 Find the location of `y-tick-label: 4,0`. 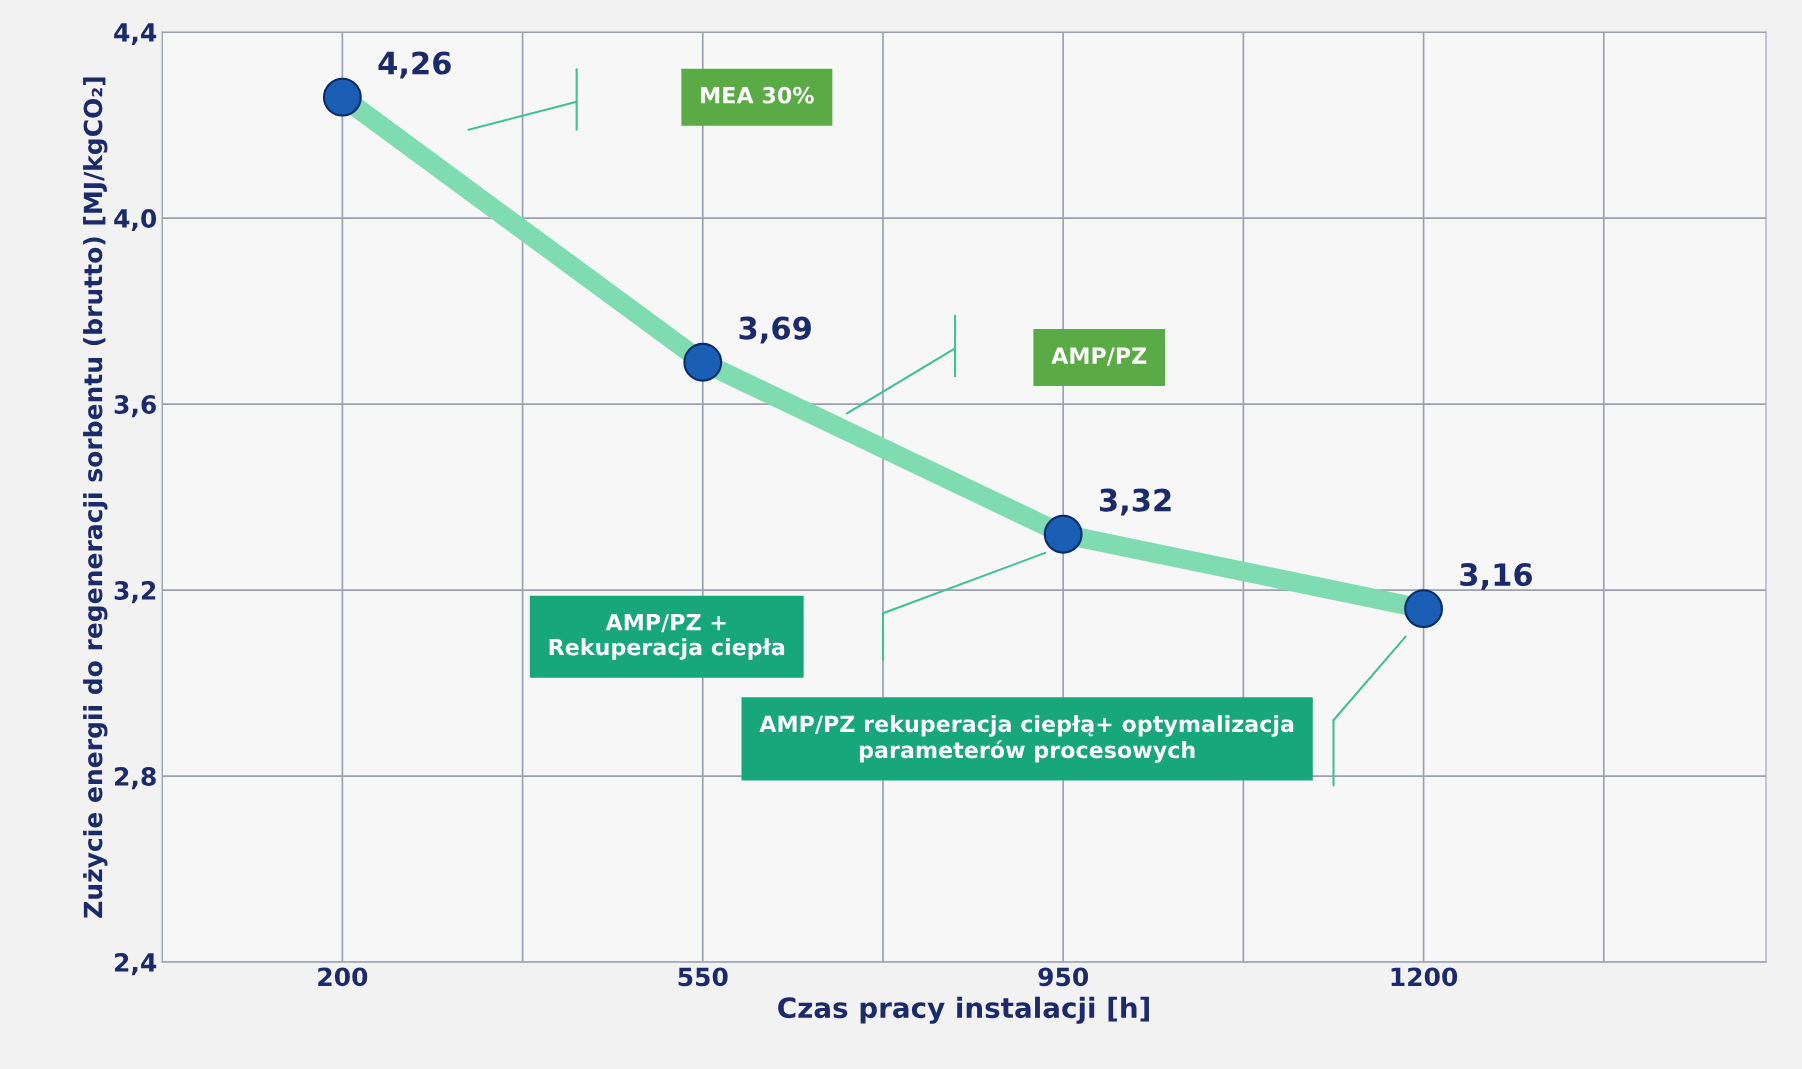

y-tick-label: 4,0 is located at coordinates (135, 220).